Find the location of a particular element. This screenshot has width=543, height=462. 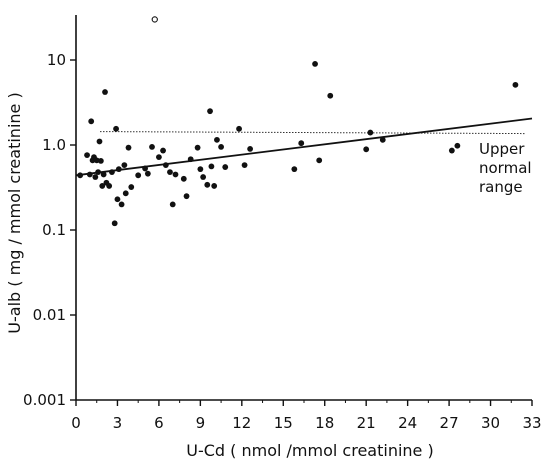

y-tick-label: 0.001 is located at coordinates (44, 400).